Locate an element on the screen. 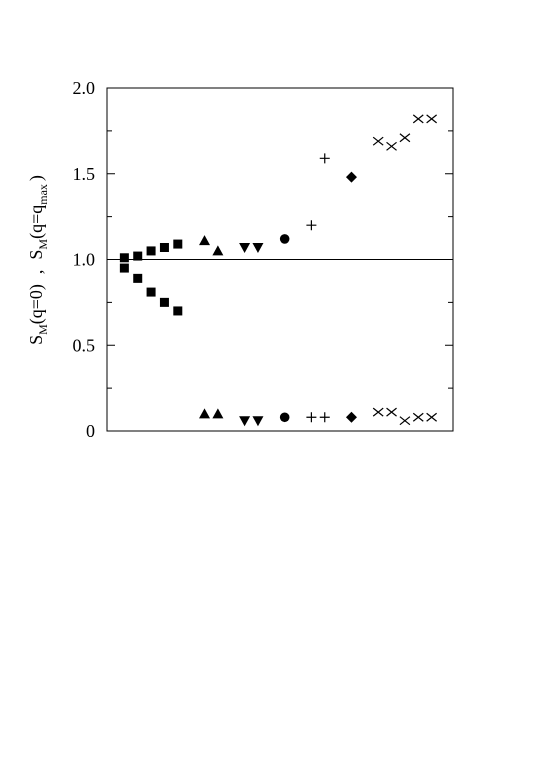 This screenshot has height=764, width=534. ylabel-part1-sub: M is located at coordinates (43, 329).